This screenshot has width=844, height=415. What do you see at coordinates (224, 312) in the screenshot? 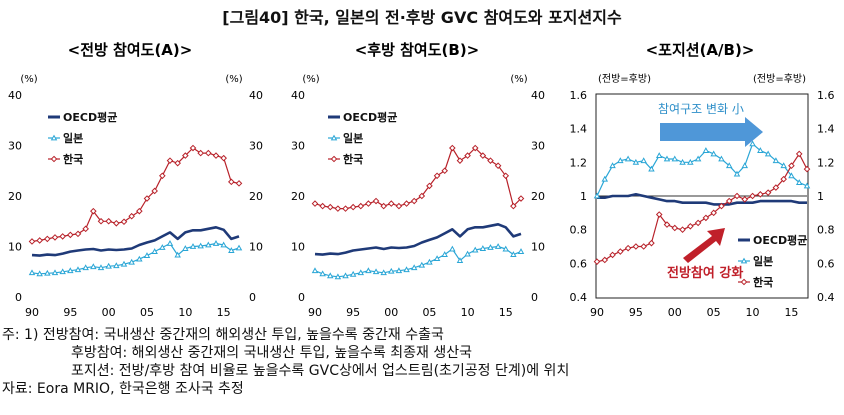
I see `x-tick-label: 15` at bounding box center [224, 312].